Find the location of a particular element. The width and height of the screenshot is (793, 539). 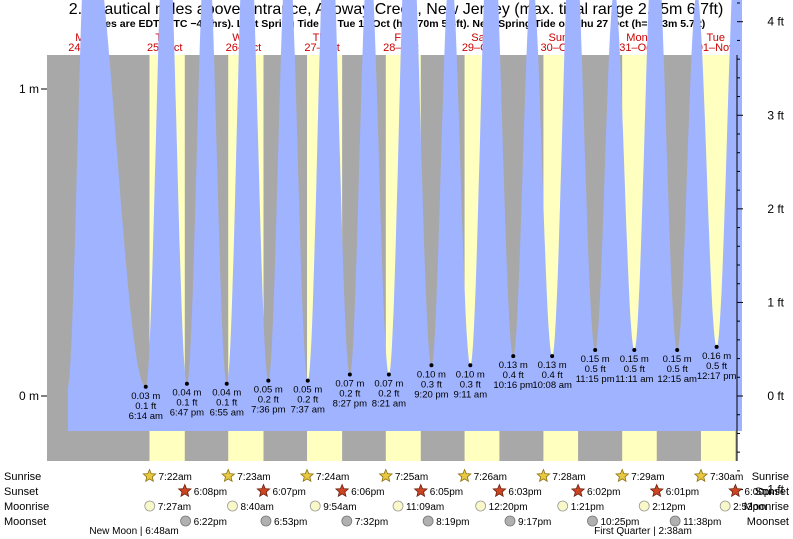

right-axis-label: −1 ft is located at coordinates (772, 490).